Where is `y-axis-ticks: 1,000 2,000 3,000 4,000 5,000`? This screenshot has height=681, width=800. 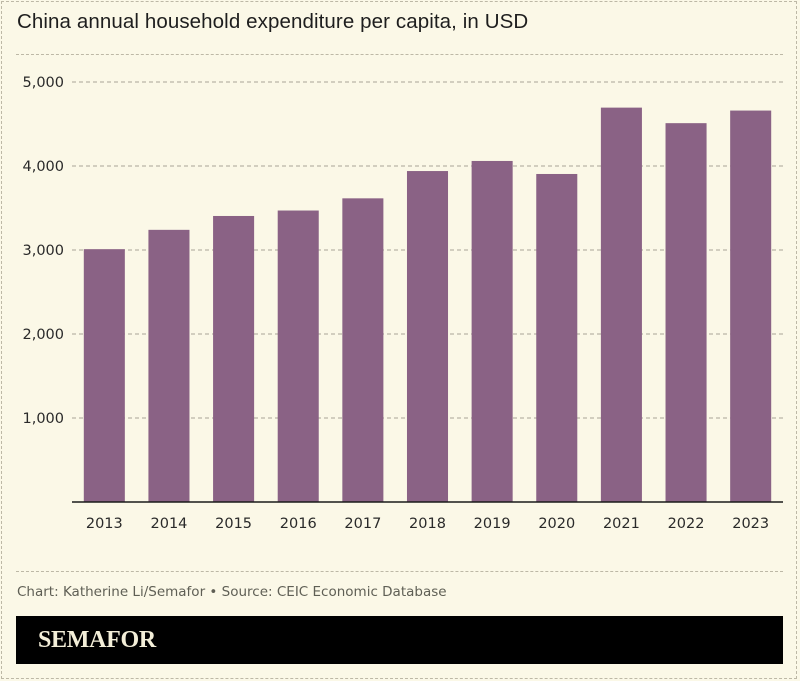 y-axis-ticks: 1,000 2,000 3,000 4,000 5,000 is located at coordinates (43, 251).